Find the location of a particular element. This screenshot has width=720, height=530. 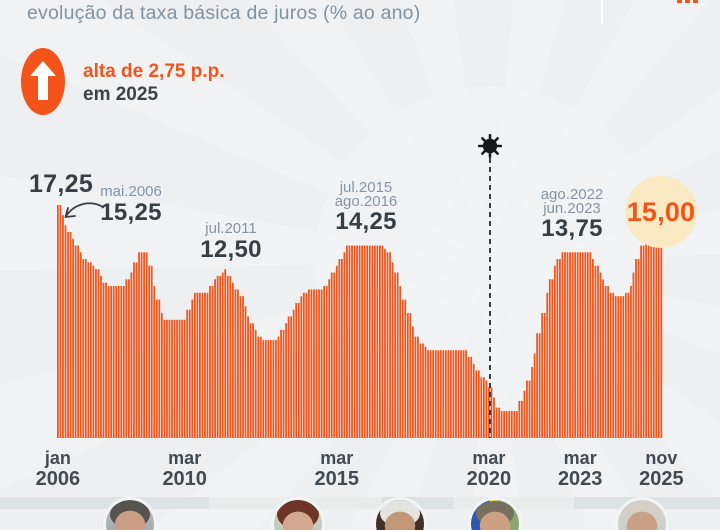

annotation-mai2006: mai.2006 15,25 is located at coordinates (131, 205).